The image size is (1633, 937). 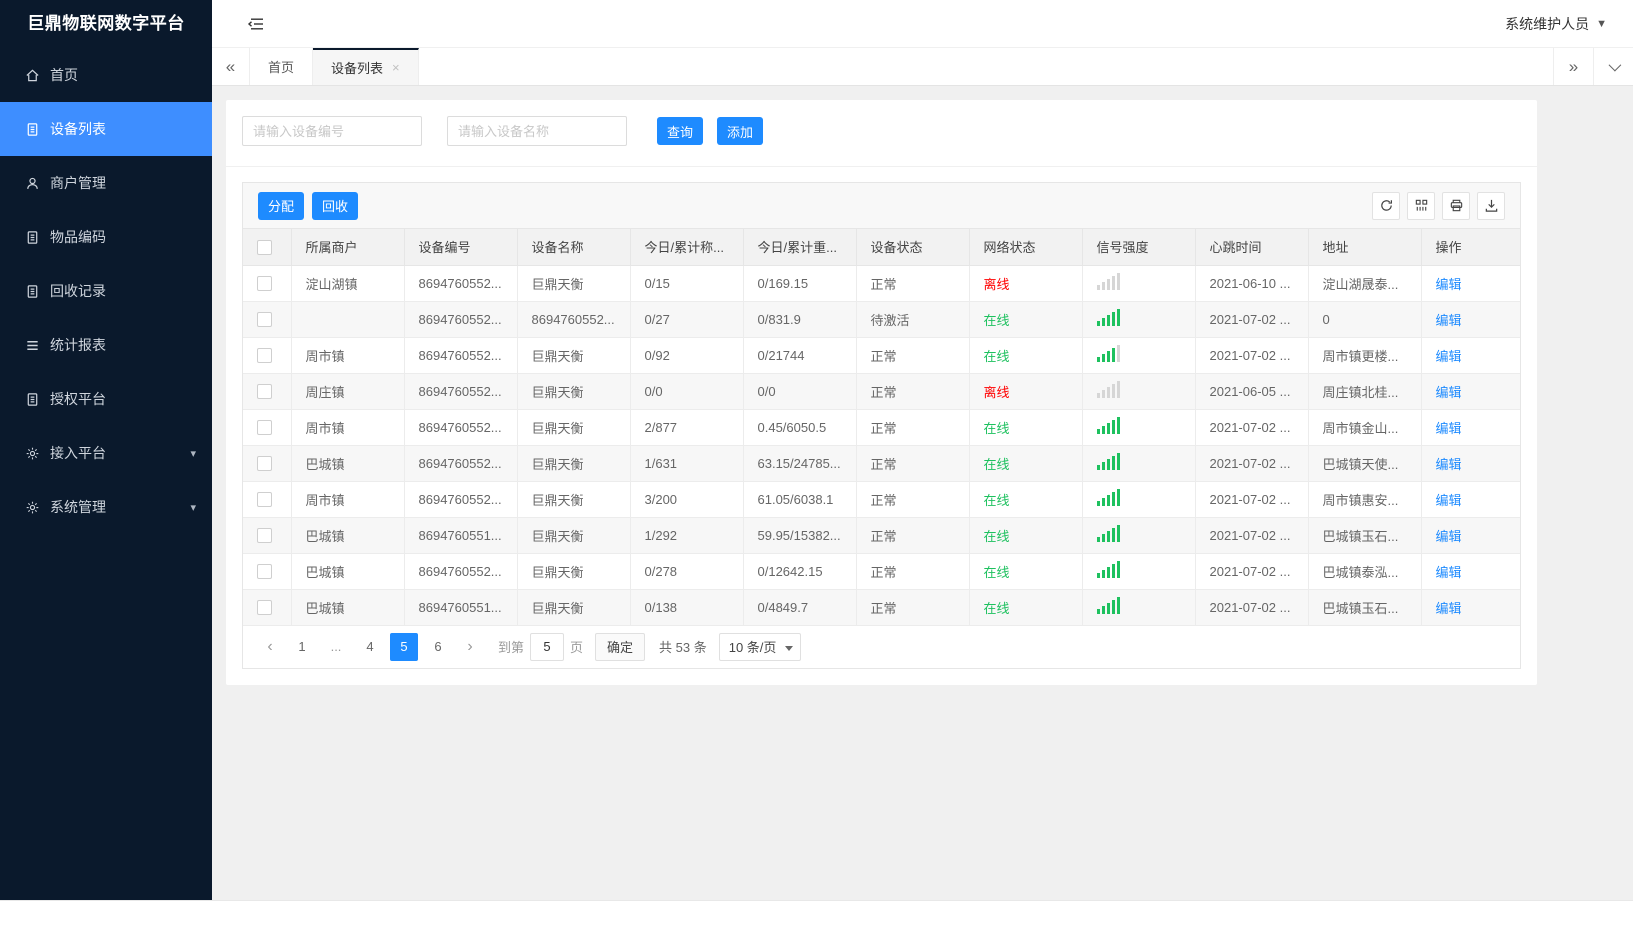 I want to click on sidebar-item-9: 系统管理 ▾, so click(x=106, y=507).